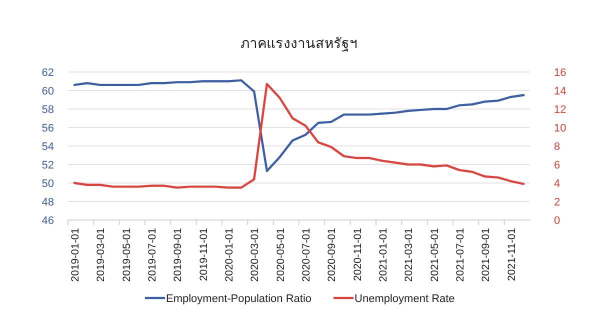 This screenshot has height=321, width=616. What do you see at coordinates (280, 255) in the screenshot?
I see `x-tick-label: 2020-05-01` at bounding box center [280, 255].